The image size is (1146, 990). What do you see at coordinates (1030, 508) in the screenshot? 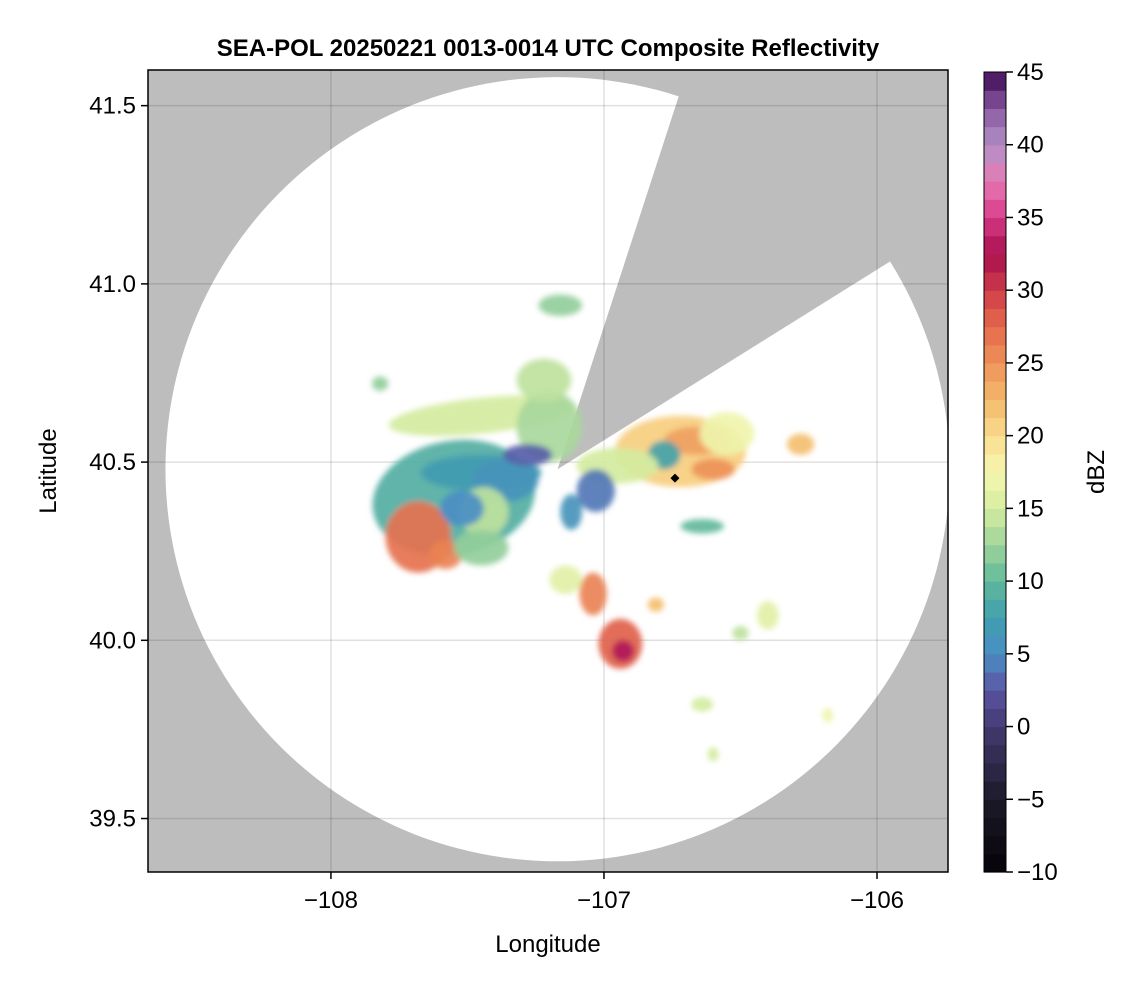
I see `colorbar-tick-label-5: 15` at bounding box center [1030, 508].